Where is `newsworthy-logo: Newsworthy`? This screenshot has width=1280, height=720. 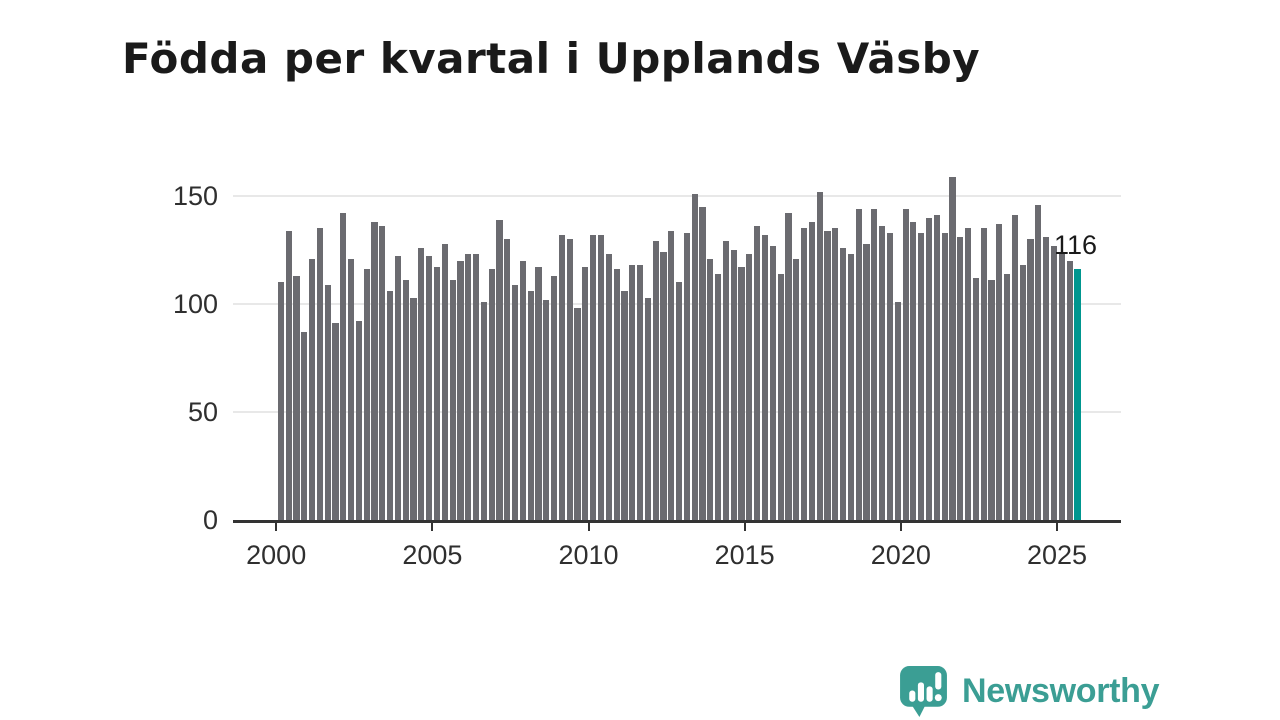 newsworthy-logo: Newsworthy is located at coordinates (1028, 690).